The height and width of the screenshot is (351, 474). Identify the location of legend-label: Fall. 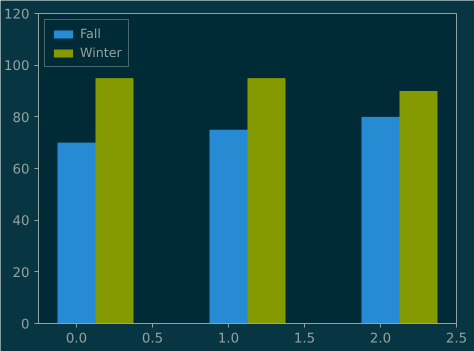
(90, 33).